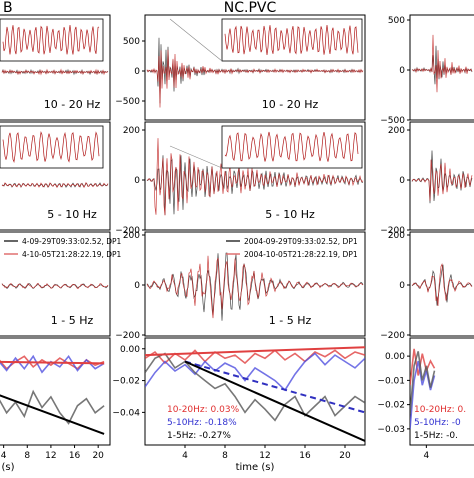 The height and width of the screenshot is (478, 474). What do you see at coordinates (255, 467) in the screenshot?
I see `x-axis-label: time (s)` at bounding box center [255, 467].